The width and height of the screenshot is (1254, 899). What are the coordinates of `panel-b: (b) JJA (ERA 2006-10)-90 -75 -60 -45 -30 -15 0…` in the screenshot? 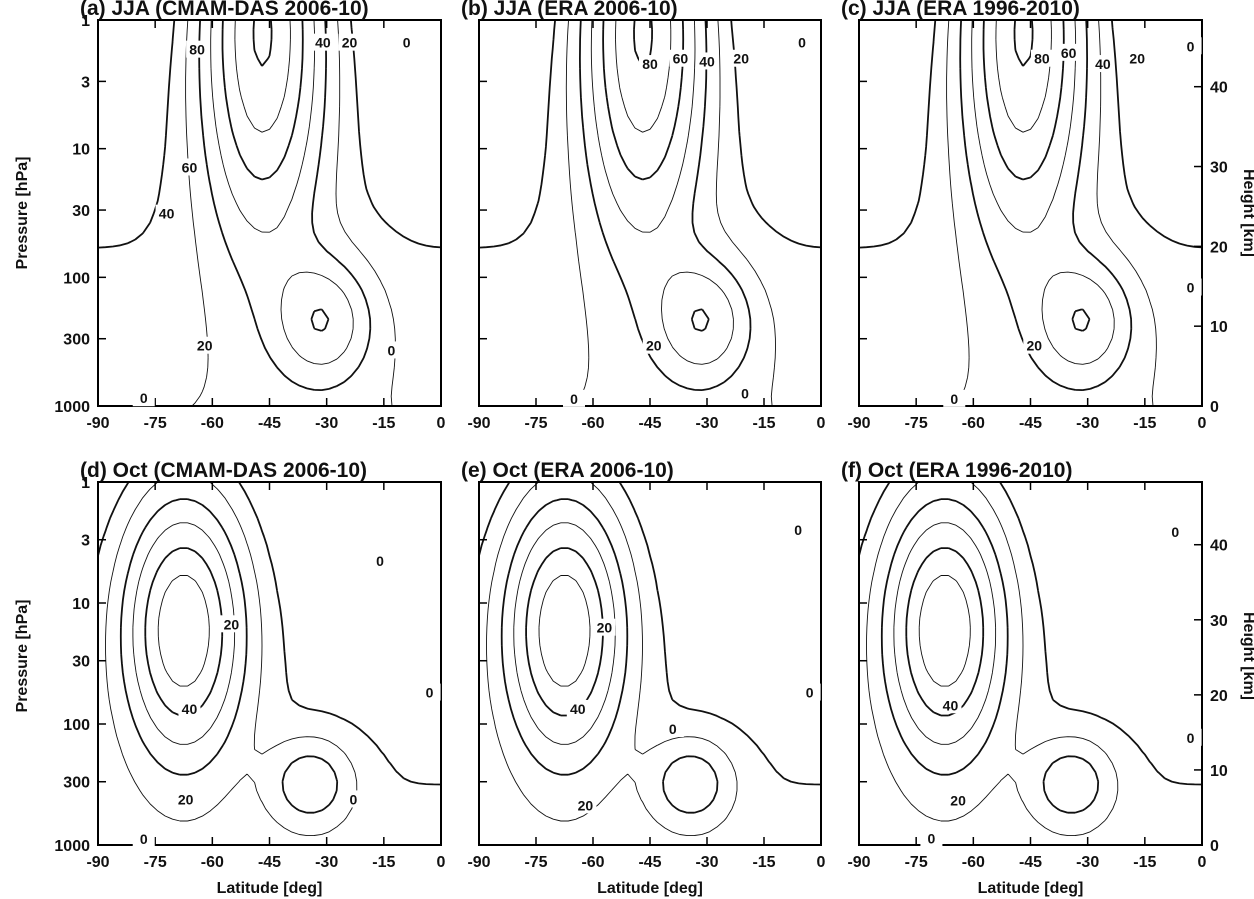 It's located at (643, 216).